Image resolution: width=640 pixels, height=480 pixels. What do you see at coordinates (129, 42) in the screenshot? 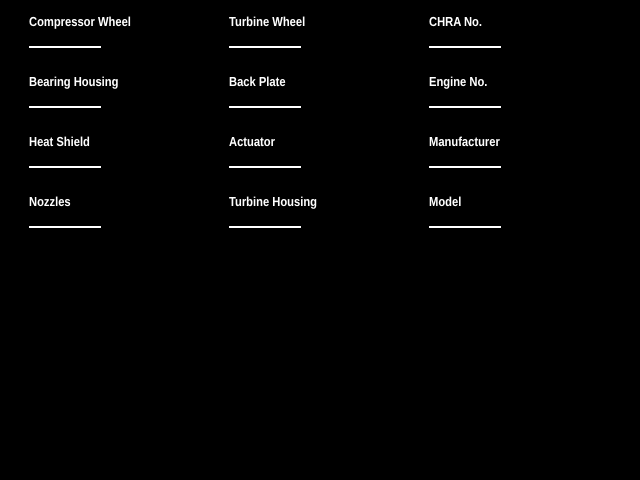
I see `field-compressor-wheel: Compressor Wheel` at bounding box center [129, 42].